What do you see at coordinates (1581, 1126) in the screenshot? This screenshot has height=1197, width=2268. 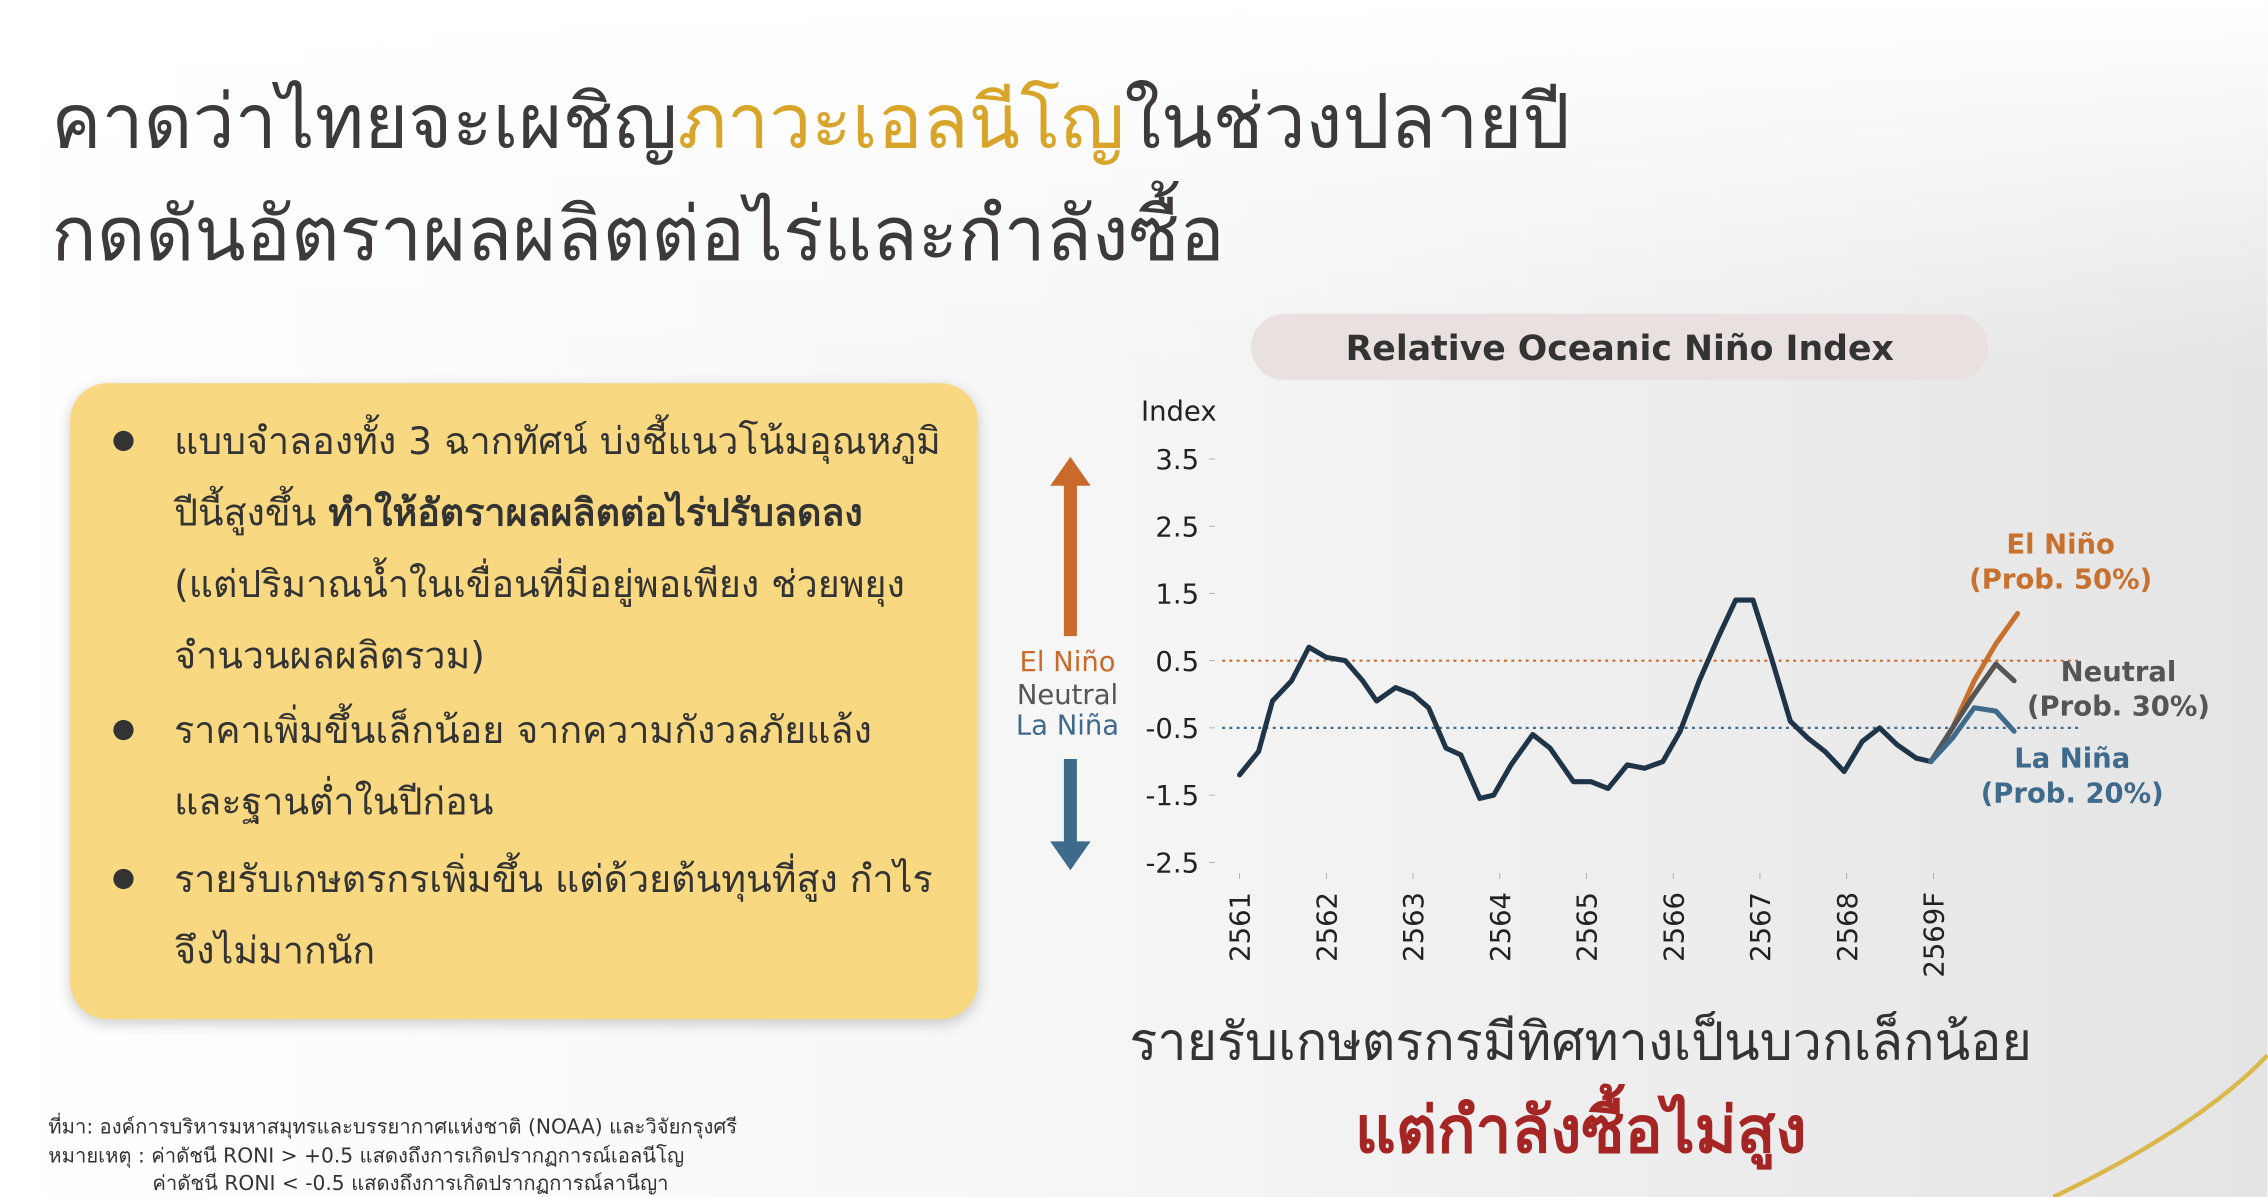 I see `conclusion-line-2: แต่กำลังซื้อไม่สูง` at bounding box center [1581, 1126].